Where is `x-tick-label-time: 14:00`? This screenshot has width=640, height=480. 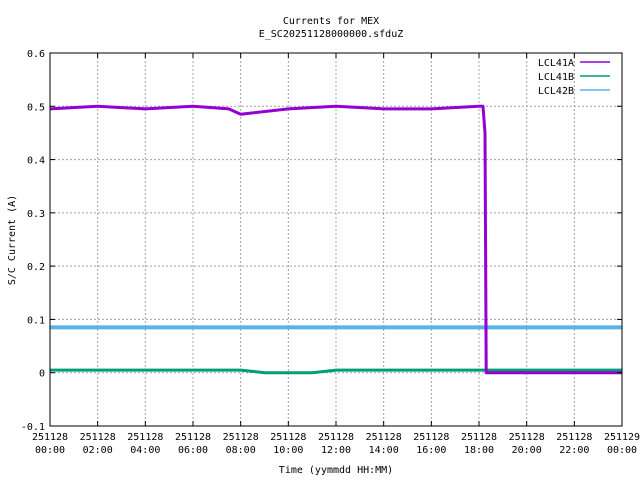 x-tick-label-time: 14:00 is located at coordinates (384, 450).